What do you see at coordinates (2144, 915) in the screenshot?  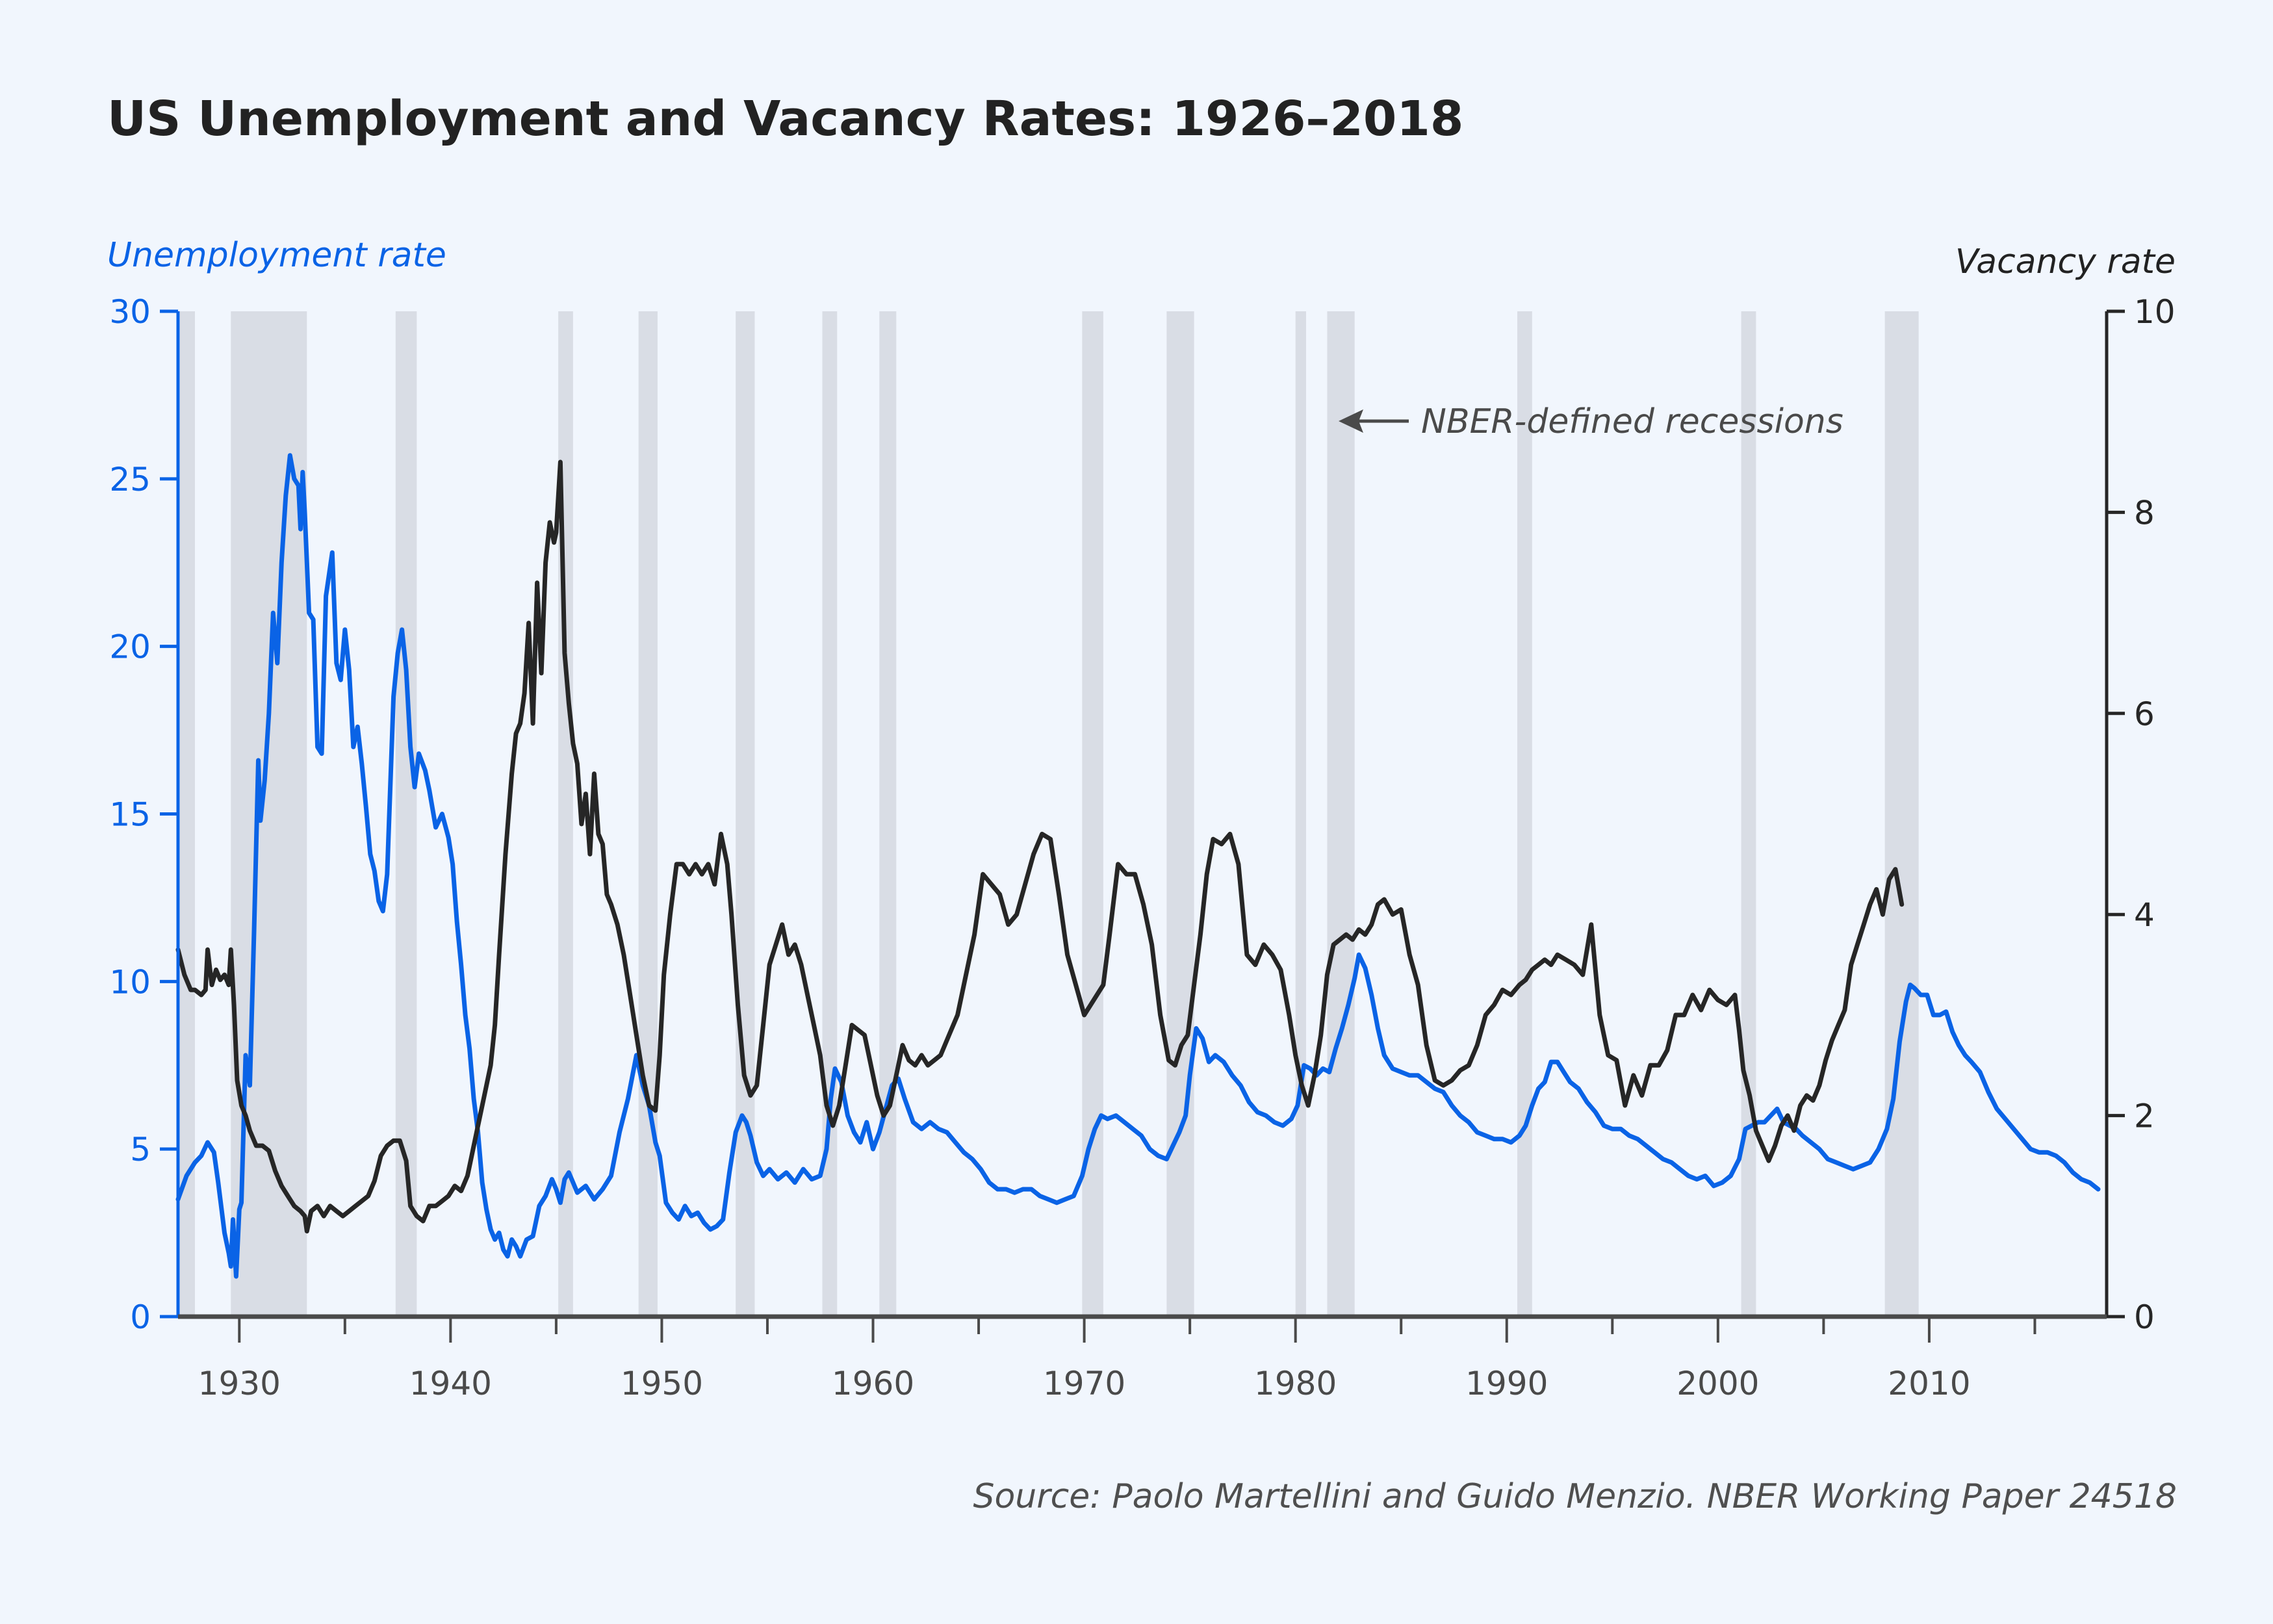 I see `right-axis-tick-label: 4` at bounding box center [2144, 915].